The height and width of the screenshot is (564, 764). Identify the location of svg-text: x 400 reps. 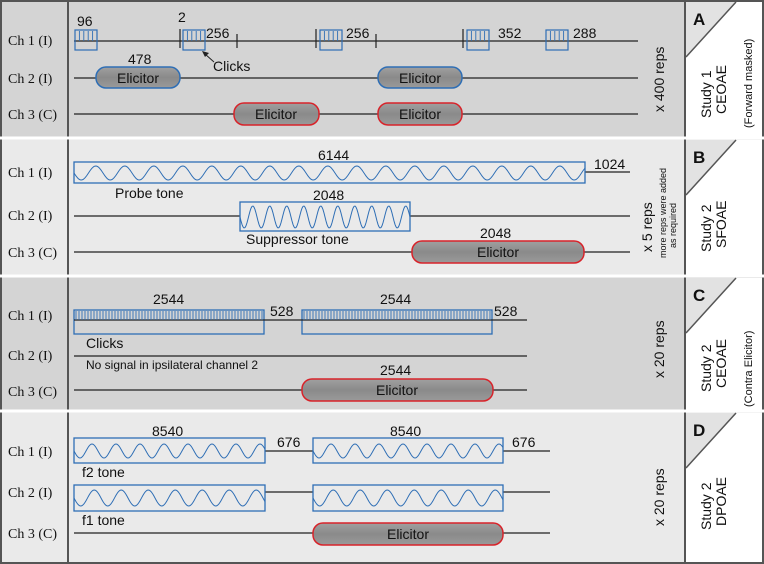
(659, 79).